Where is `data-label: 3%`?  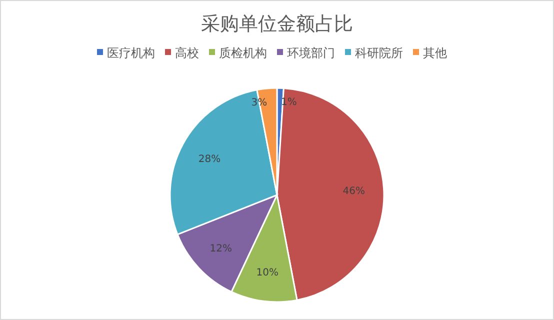 data-label: 3% is located at coordinates (259, 102).